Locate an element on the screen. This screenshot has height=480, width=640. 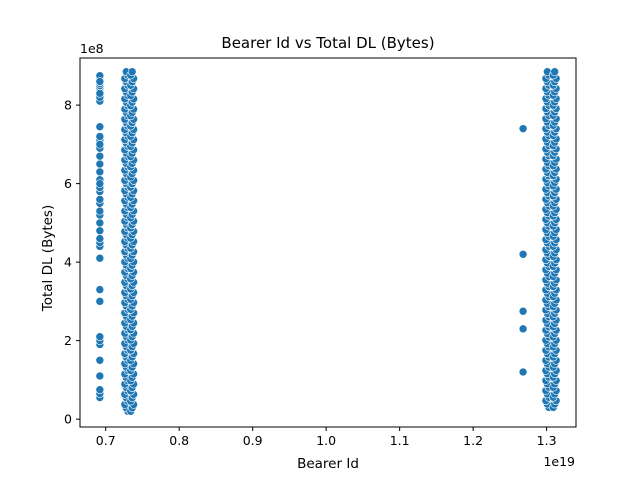
x-offset-label: 1e19 is located at coordinates (559, 461).